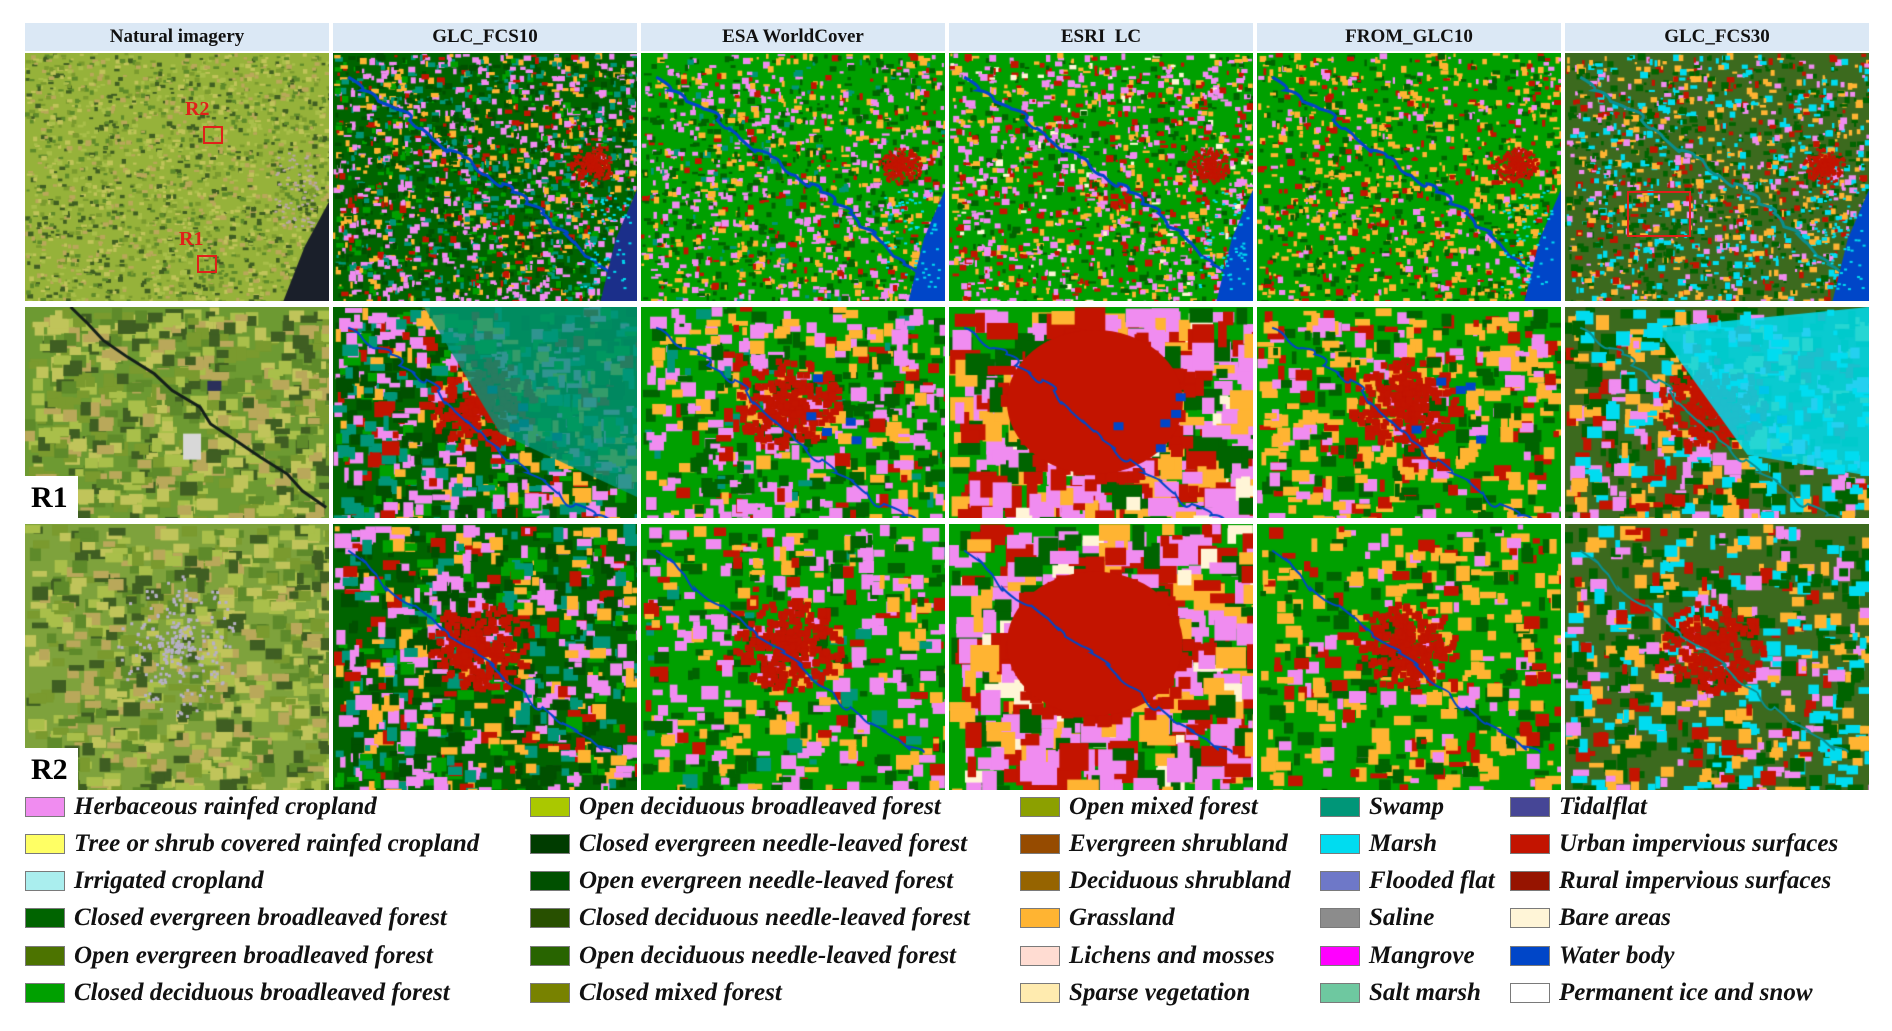 This screenshot has width=1892, height=1031. What do you see at coordinates (485, 37) in the screenshot?
I see `column-header-glc-fcs10: GLC_FCS10` at bounding box center [485, 37].